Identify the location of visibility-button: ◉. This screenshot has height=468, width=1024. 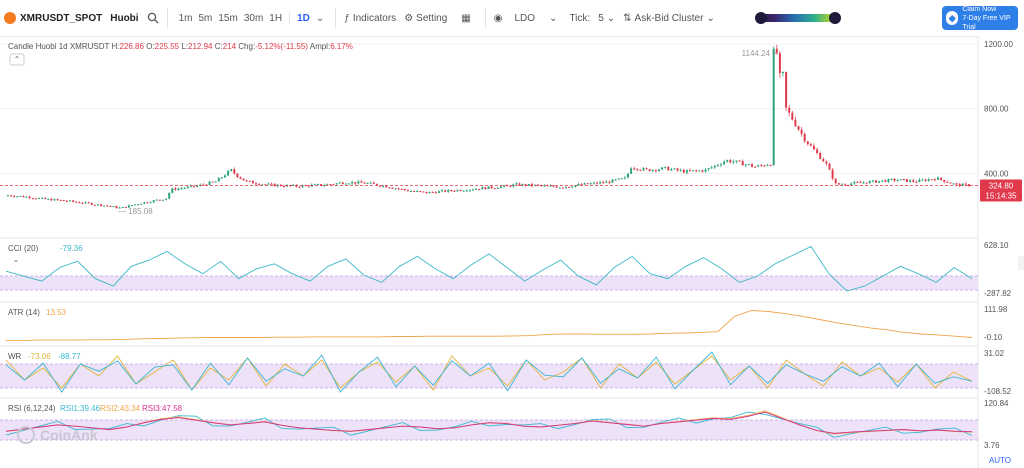
(498, 18).